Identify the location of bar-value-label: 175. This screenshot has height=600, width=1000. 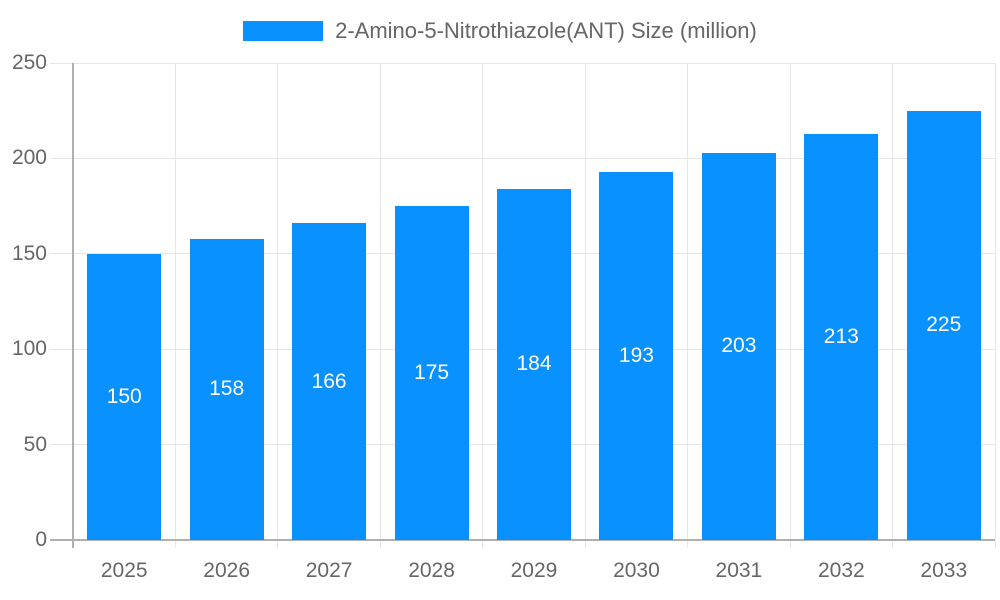
(432, 373).